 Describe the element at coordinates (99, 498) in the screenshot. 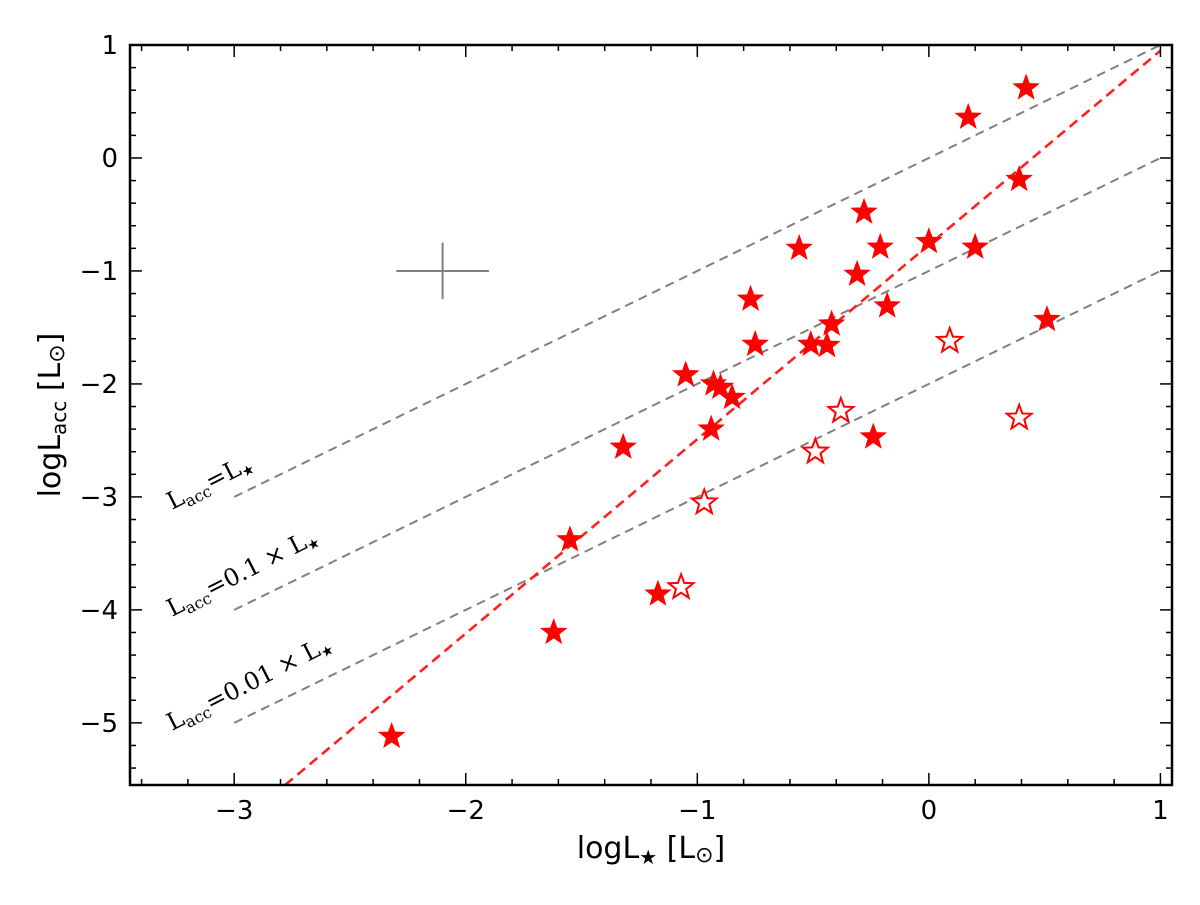

I see `y-tick-label: −3` at that location.